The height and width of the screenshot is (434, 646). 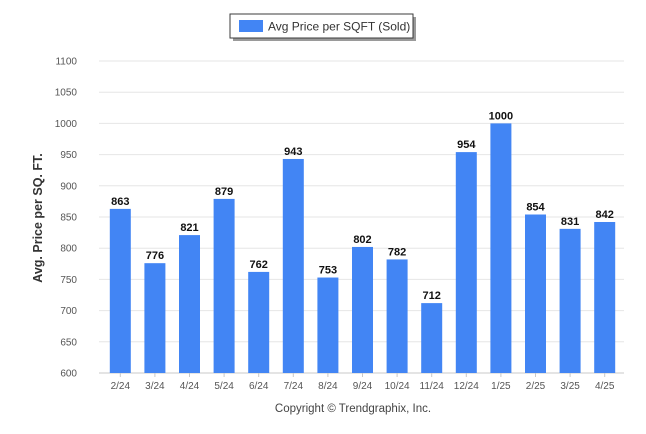 What do you see at coordinates (397, 386) in the screenshot?
I see `x-tick-label: 10/24` at bounding box center [397, 386].